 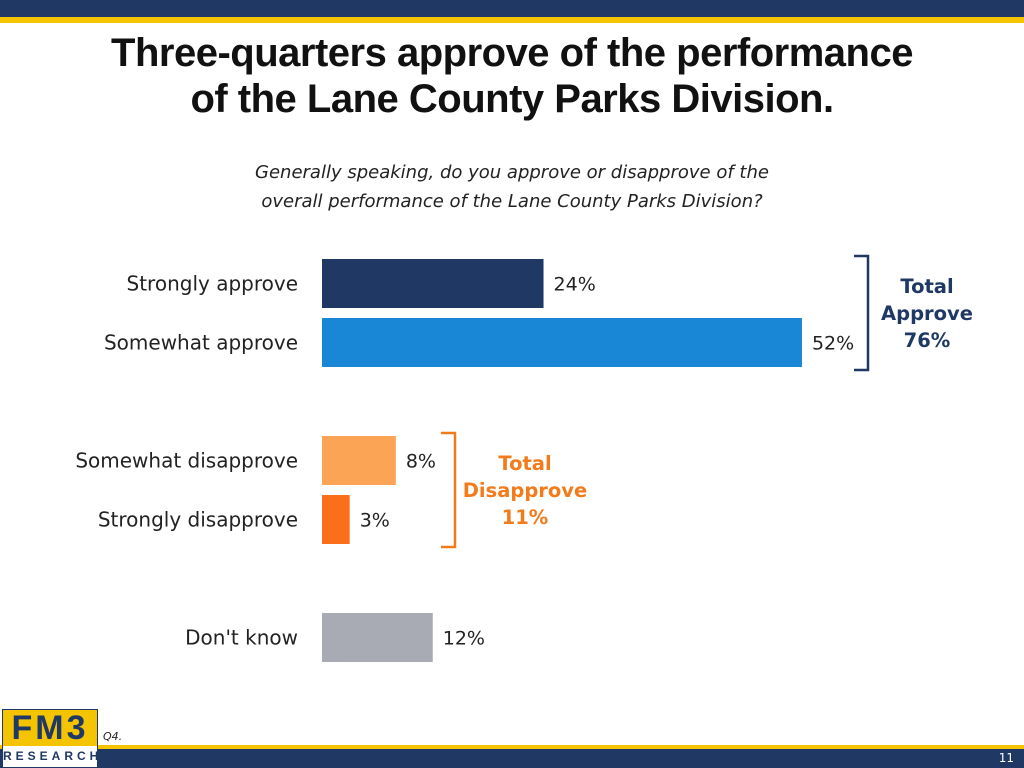 What do you see at coordinates (833, 344) in the screenshot?
I see `somewhat-approve-value-label: 52%` at bounding box center [833, 344].